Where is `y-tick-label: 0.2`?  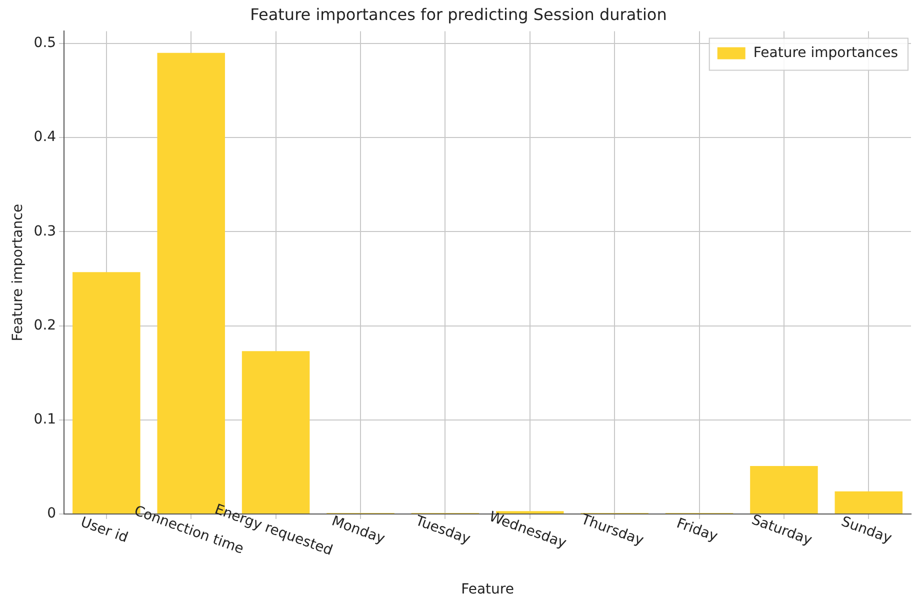 y-tick-label: 0.2 is located at coordinates (45, 325).